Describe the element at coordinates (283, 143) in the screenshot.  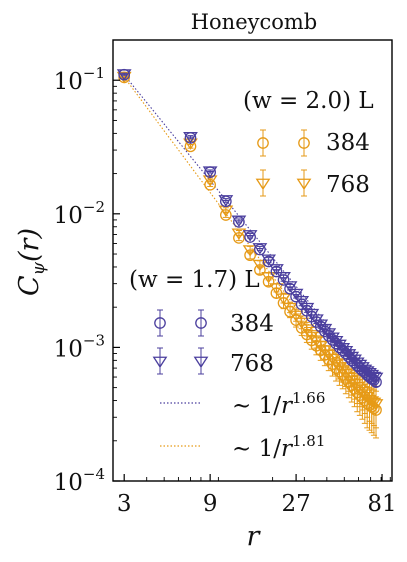
I see `legend-orange-384-marker` at that location.